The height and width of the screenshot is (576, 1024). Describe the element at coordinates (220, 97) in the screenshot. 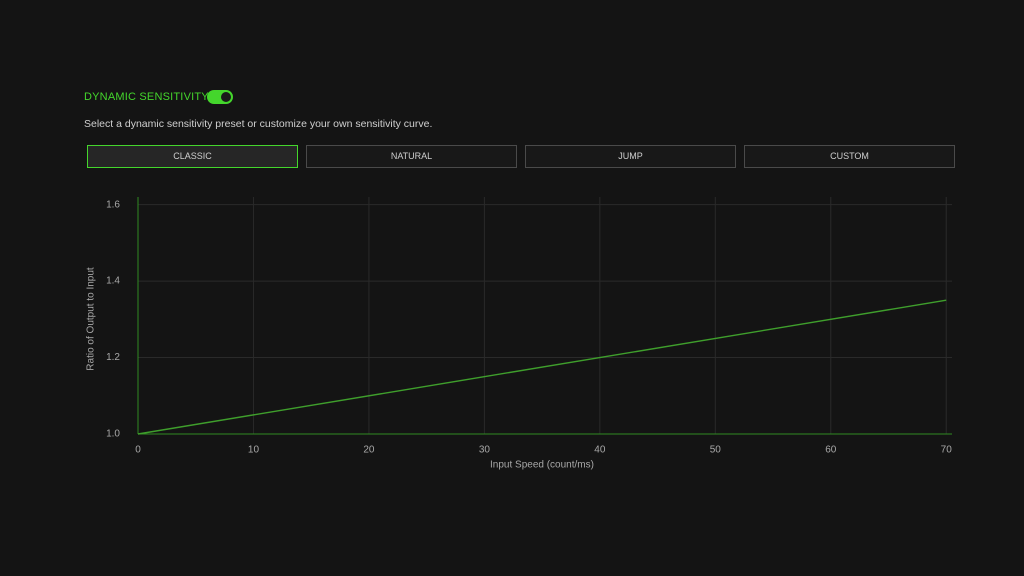

I see `toggle-switch` at that location.